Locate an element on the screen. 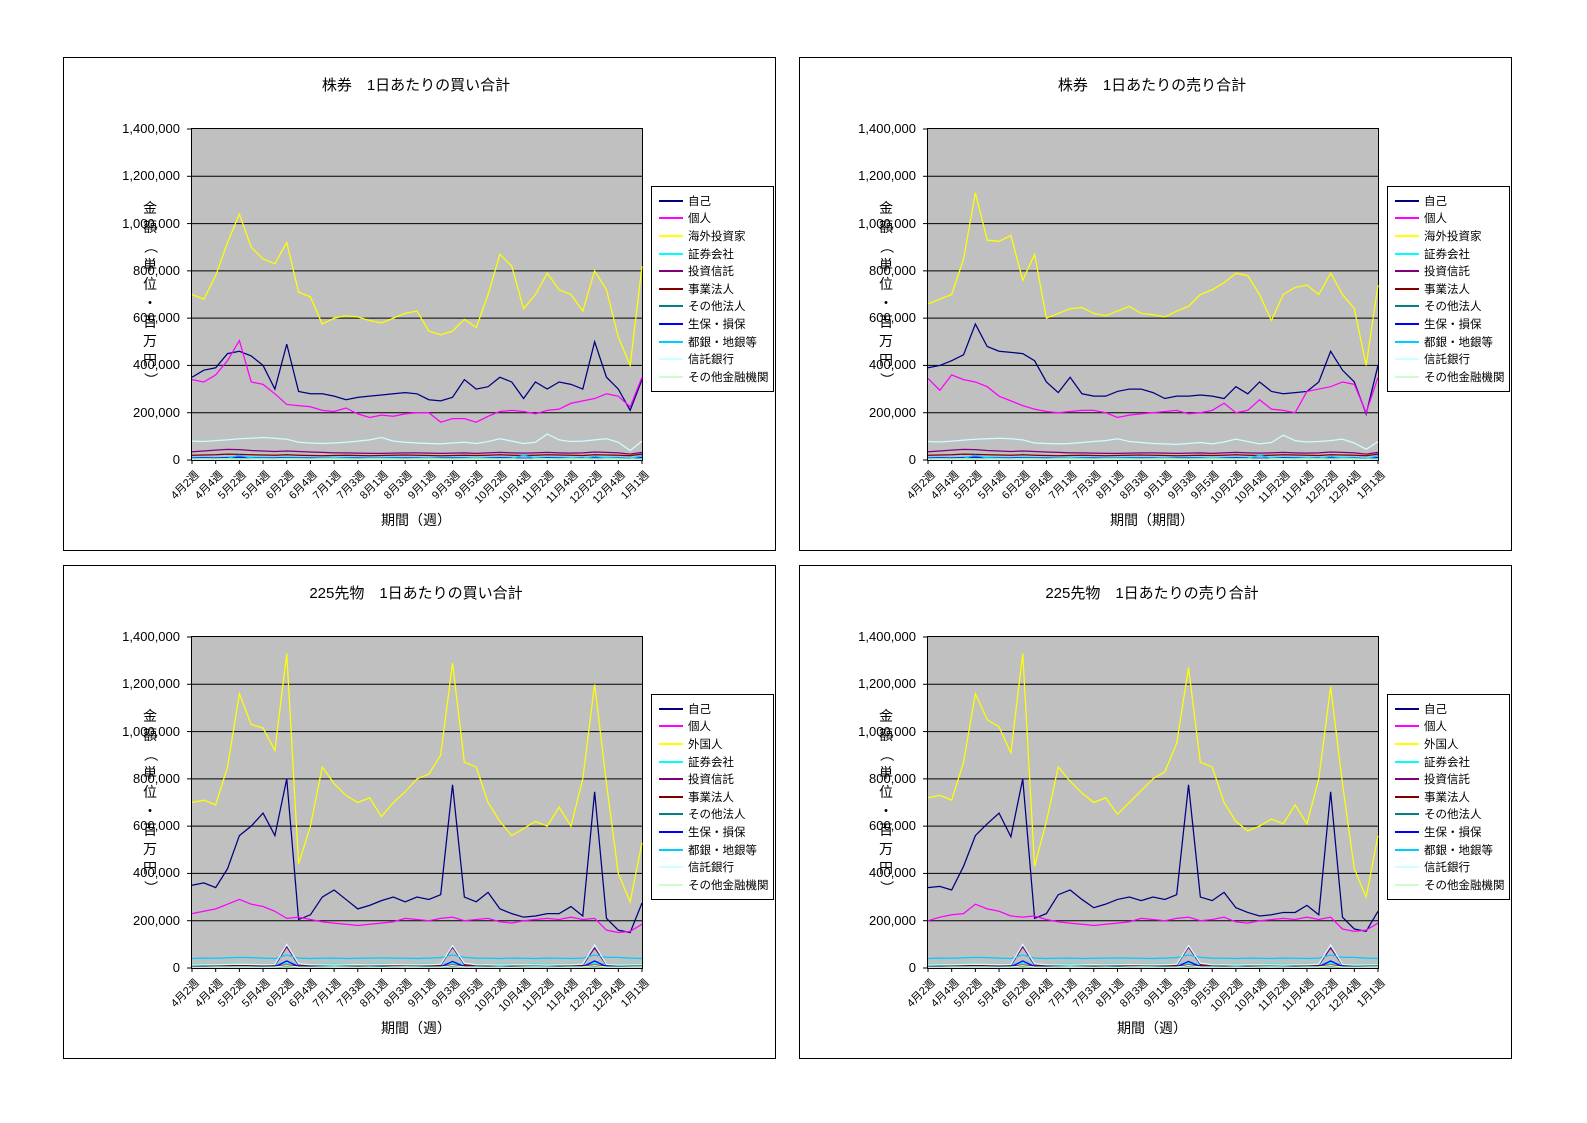 The width and height of the screenshot is (1587, 1123). legend-item: 信託銀行 is located at coordinates (1451, 359).